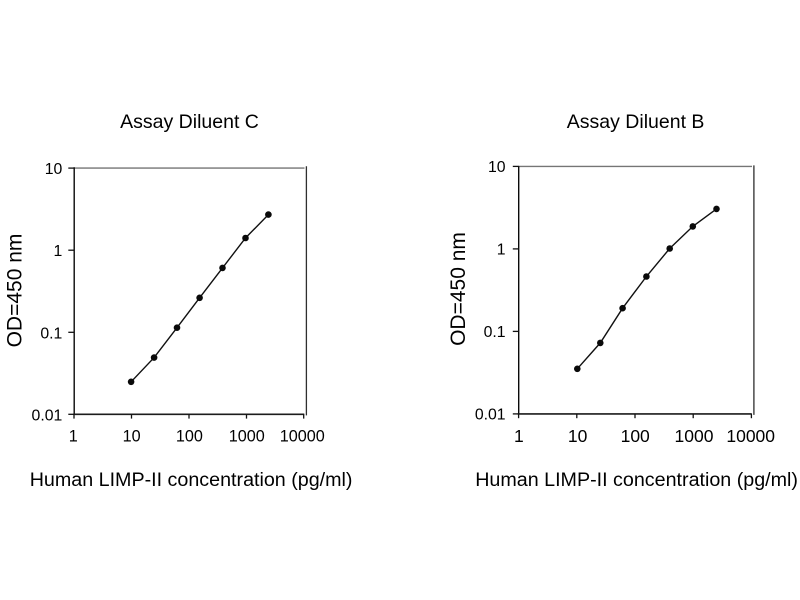  Describe the element at coordinates (189, 122) in the screenshot. I see `svg-text: Assay Diluent C` at that location.